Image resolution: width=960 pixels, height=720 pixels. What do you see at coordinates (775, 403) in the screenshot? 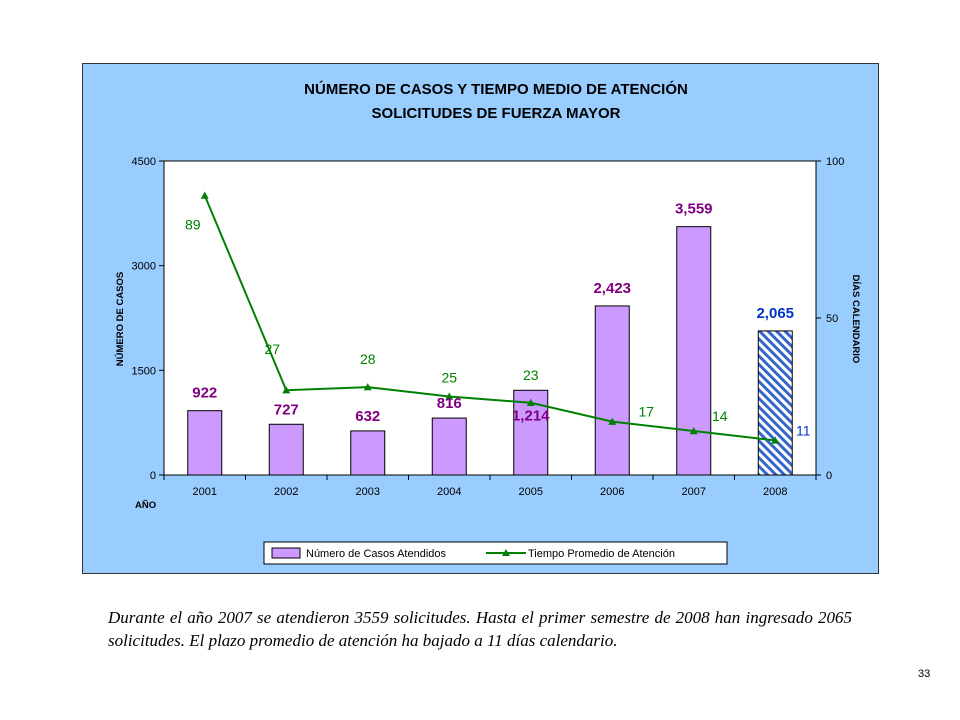
I see `bar-hatched` at bounding box center [775, 403].